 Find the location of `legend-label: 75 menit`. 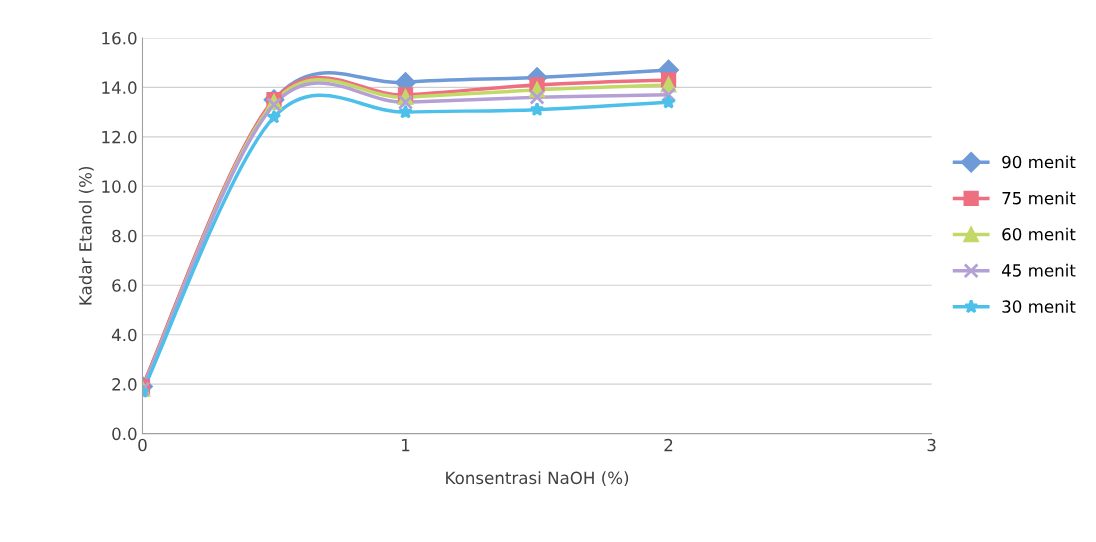

legend-label: 75 menit is located at coordinates (1039, 198).